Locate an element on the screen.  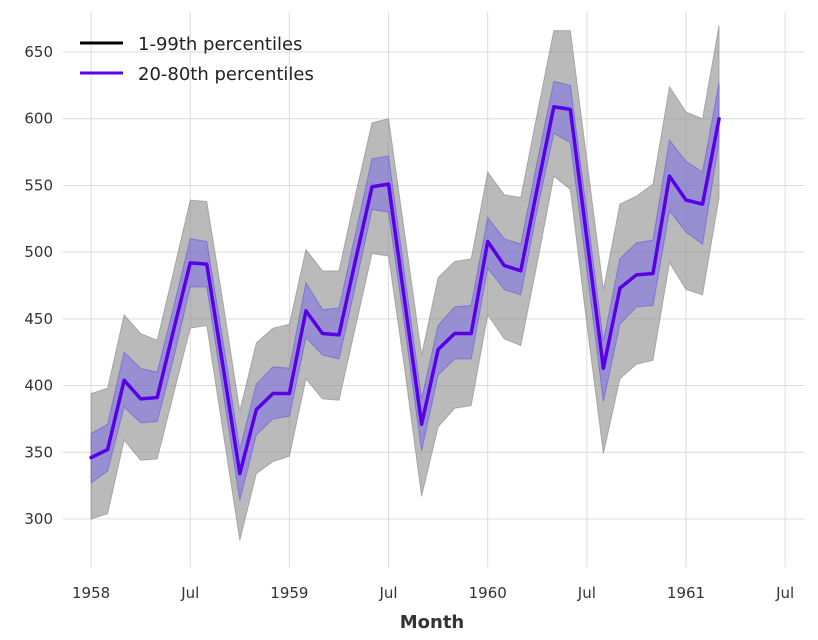
x-tick-label-2: 1959 is located at coordinates (289, 593).